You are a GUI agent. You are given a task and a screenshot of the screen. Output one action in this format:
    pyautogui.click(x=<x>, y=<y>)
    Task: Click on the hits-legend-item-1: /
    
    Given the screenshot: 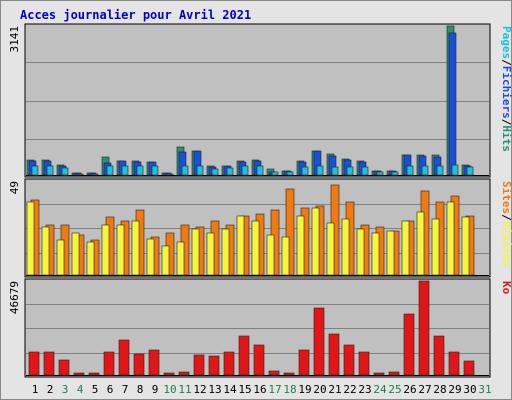 What is the action you would take?
    pyautogui.click(x=506, y=62)
    